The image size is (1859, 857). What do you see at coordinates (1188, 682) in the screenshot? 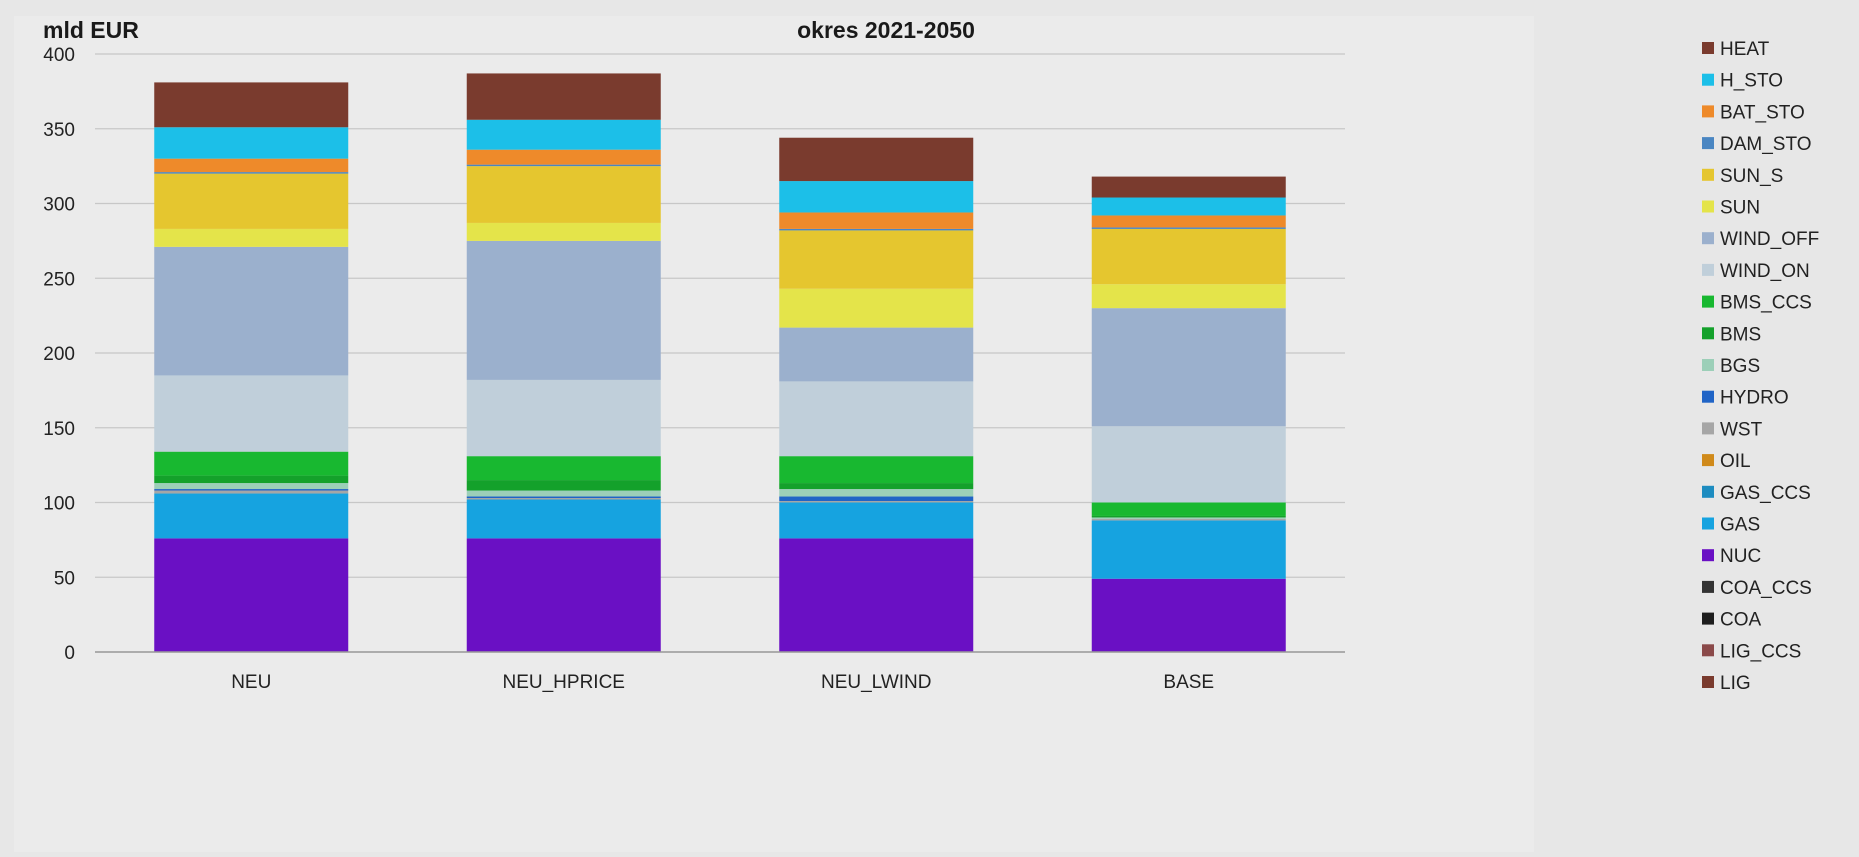
I see `x-tick-label-base: BASE` at bounding box center [1188, 682].